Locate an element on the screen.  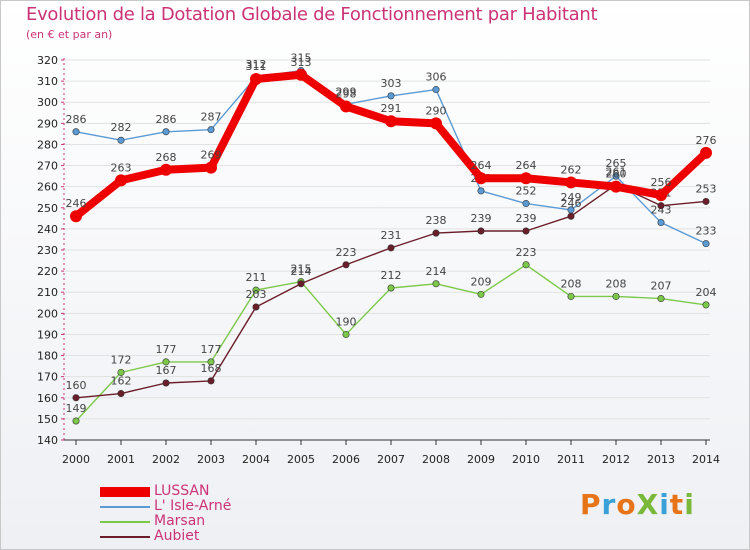
data-label: 209 is located at coordinates (481, 281).